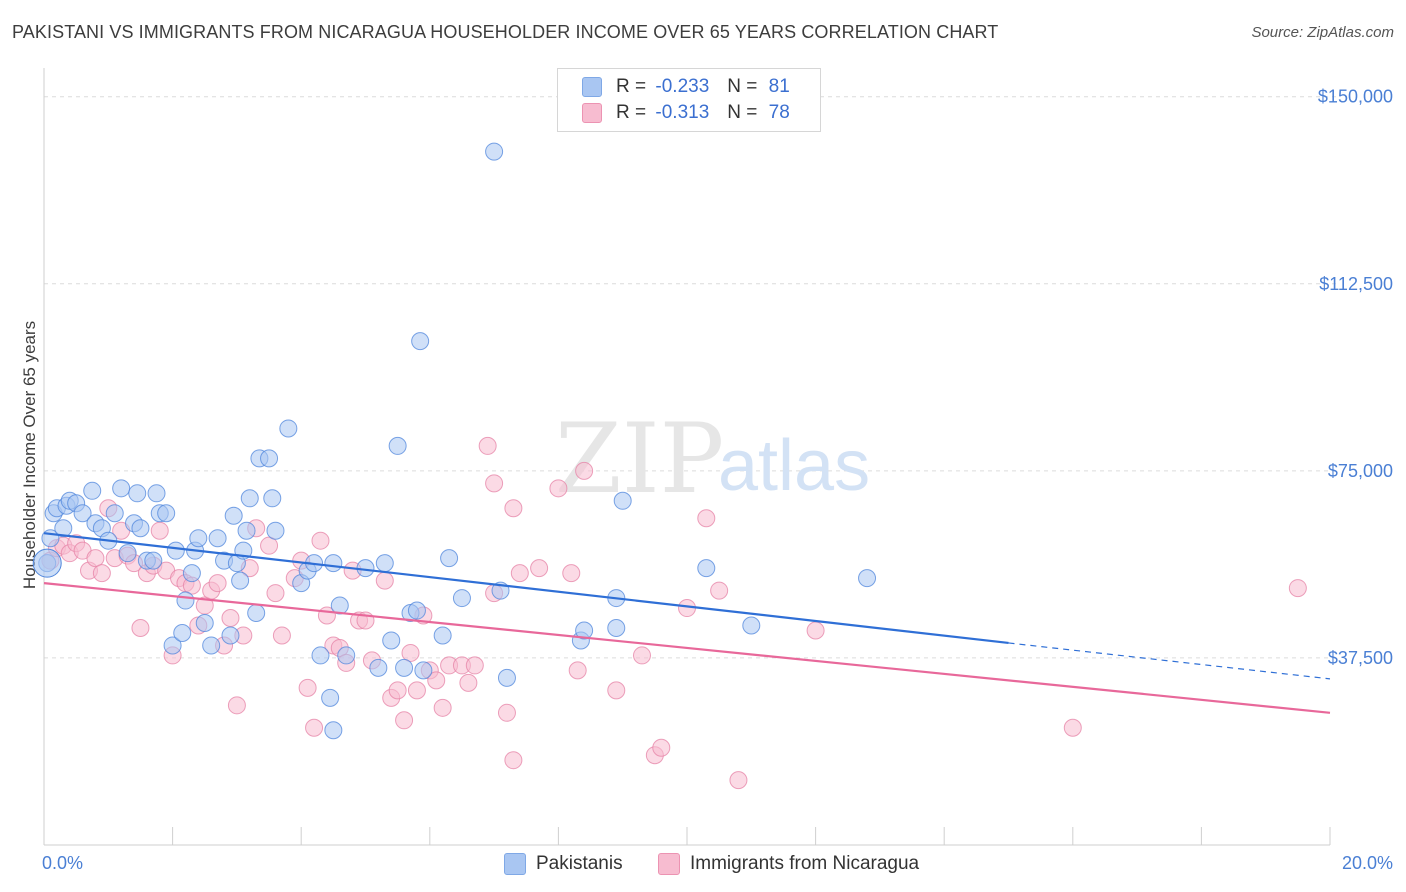 The height and width of the screenshot is (892, 1406). I want to click on bottom-legend-pakistanis: Pakistanis, so click(563, 864).